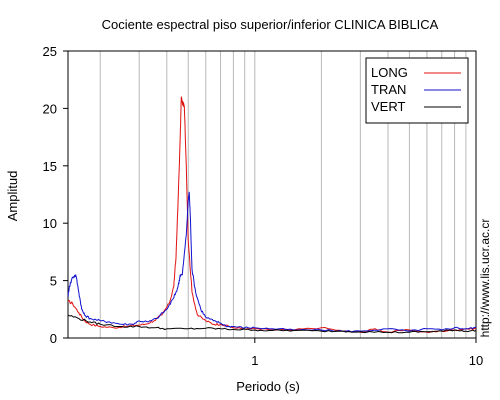  What do you see at coordinates (389, 72) in the screenshot?
I see `legend-label-long: LONG` at bounding box center [389, 72].